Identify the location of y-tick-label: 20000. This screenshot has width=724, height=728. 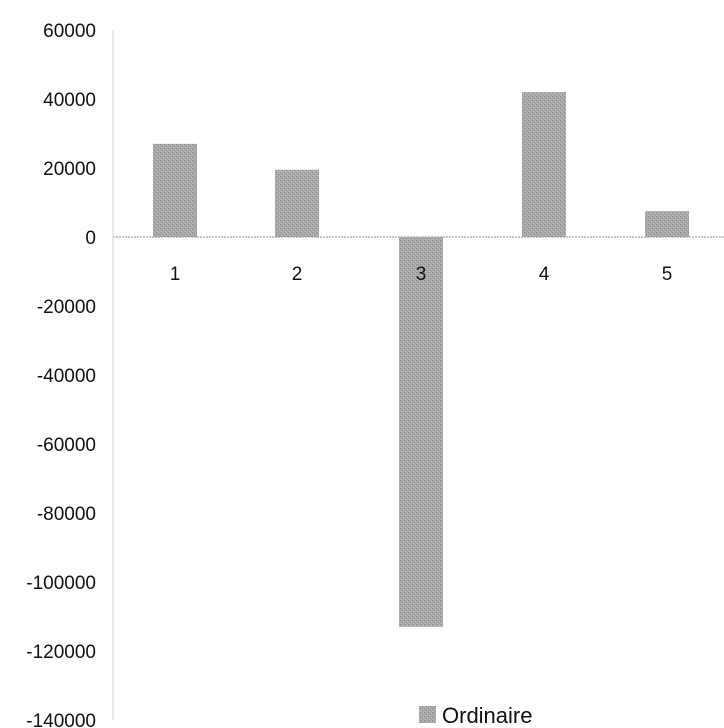
(69, 169).